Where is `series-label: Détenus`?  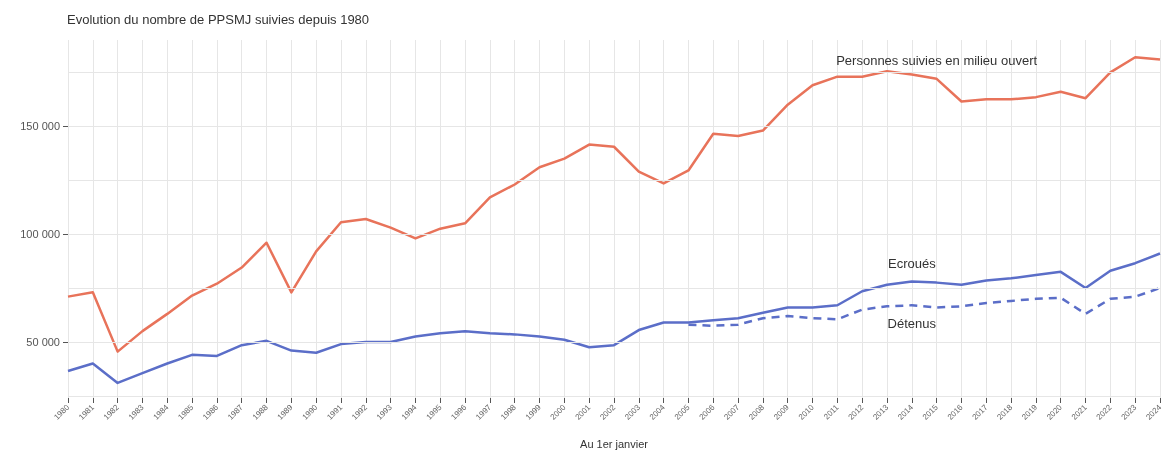
series-label: Détenus is located at coordinates (912, 324).